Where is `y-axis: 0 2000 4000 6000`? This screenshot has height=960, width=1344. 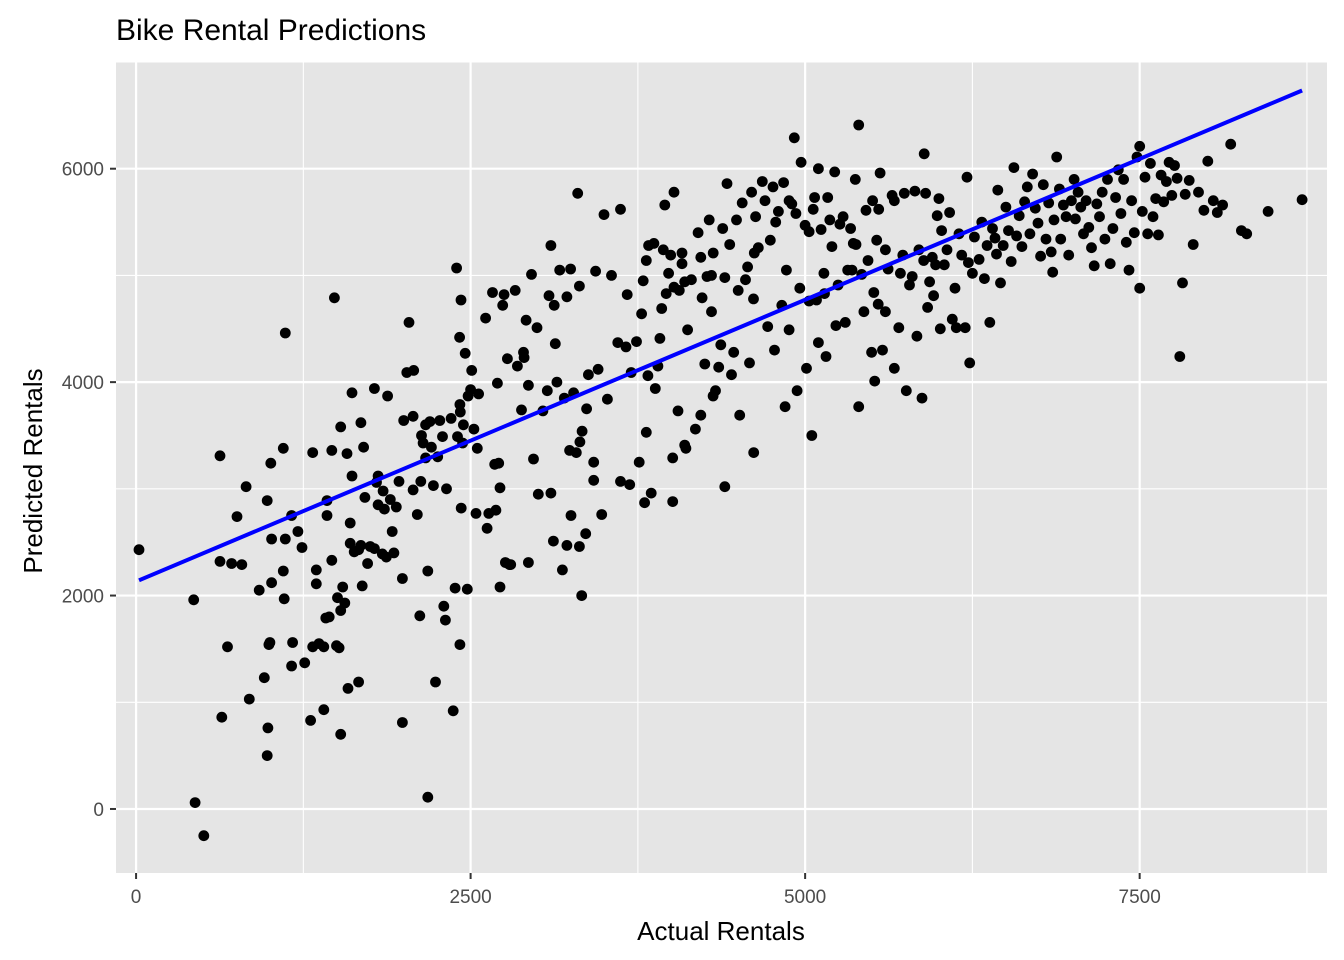
y-axis: 0 2000 4000 6000 is located at coordinates (89, 490).